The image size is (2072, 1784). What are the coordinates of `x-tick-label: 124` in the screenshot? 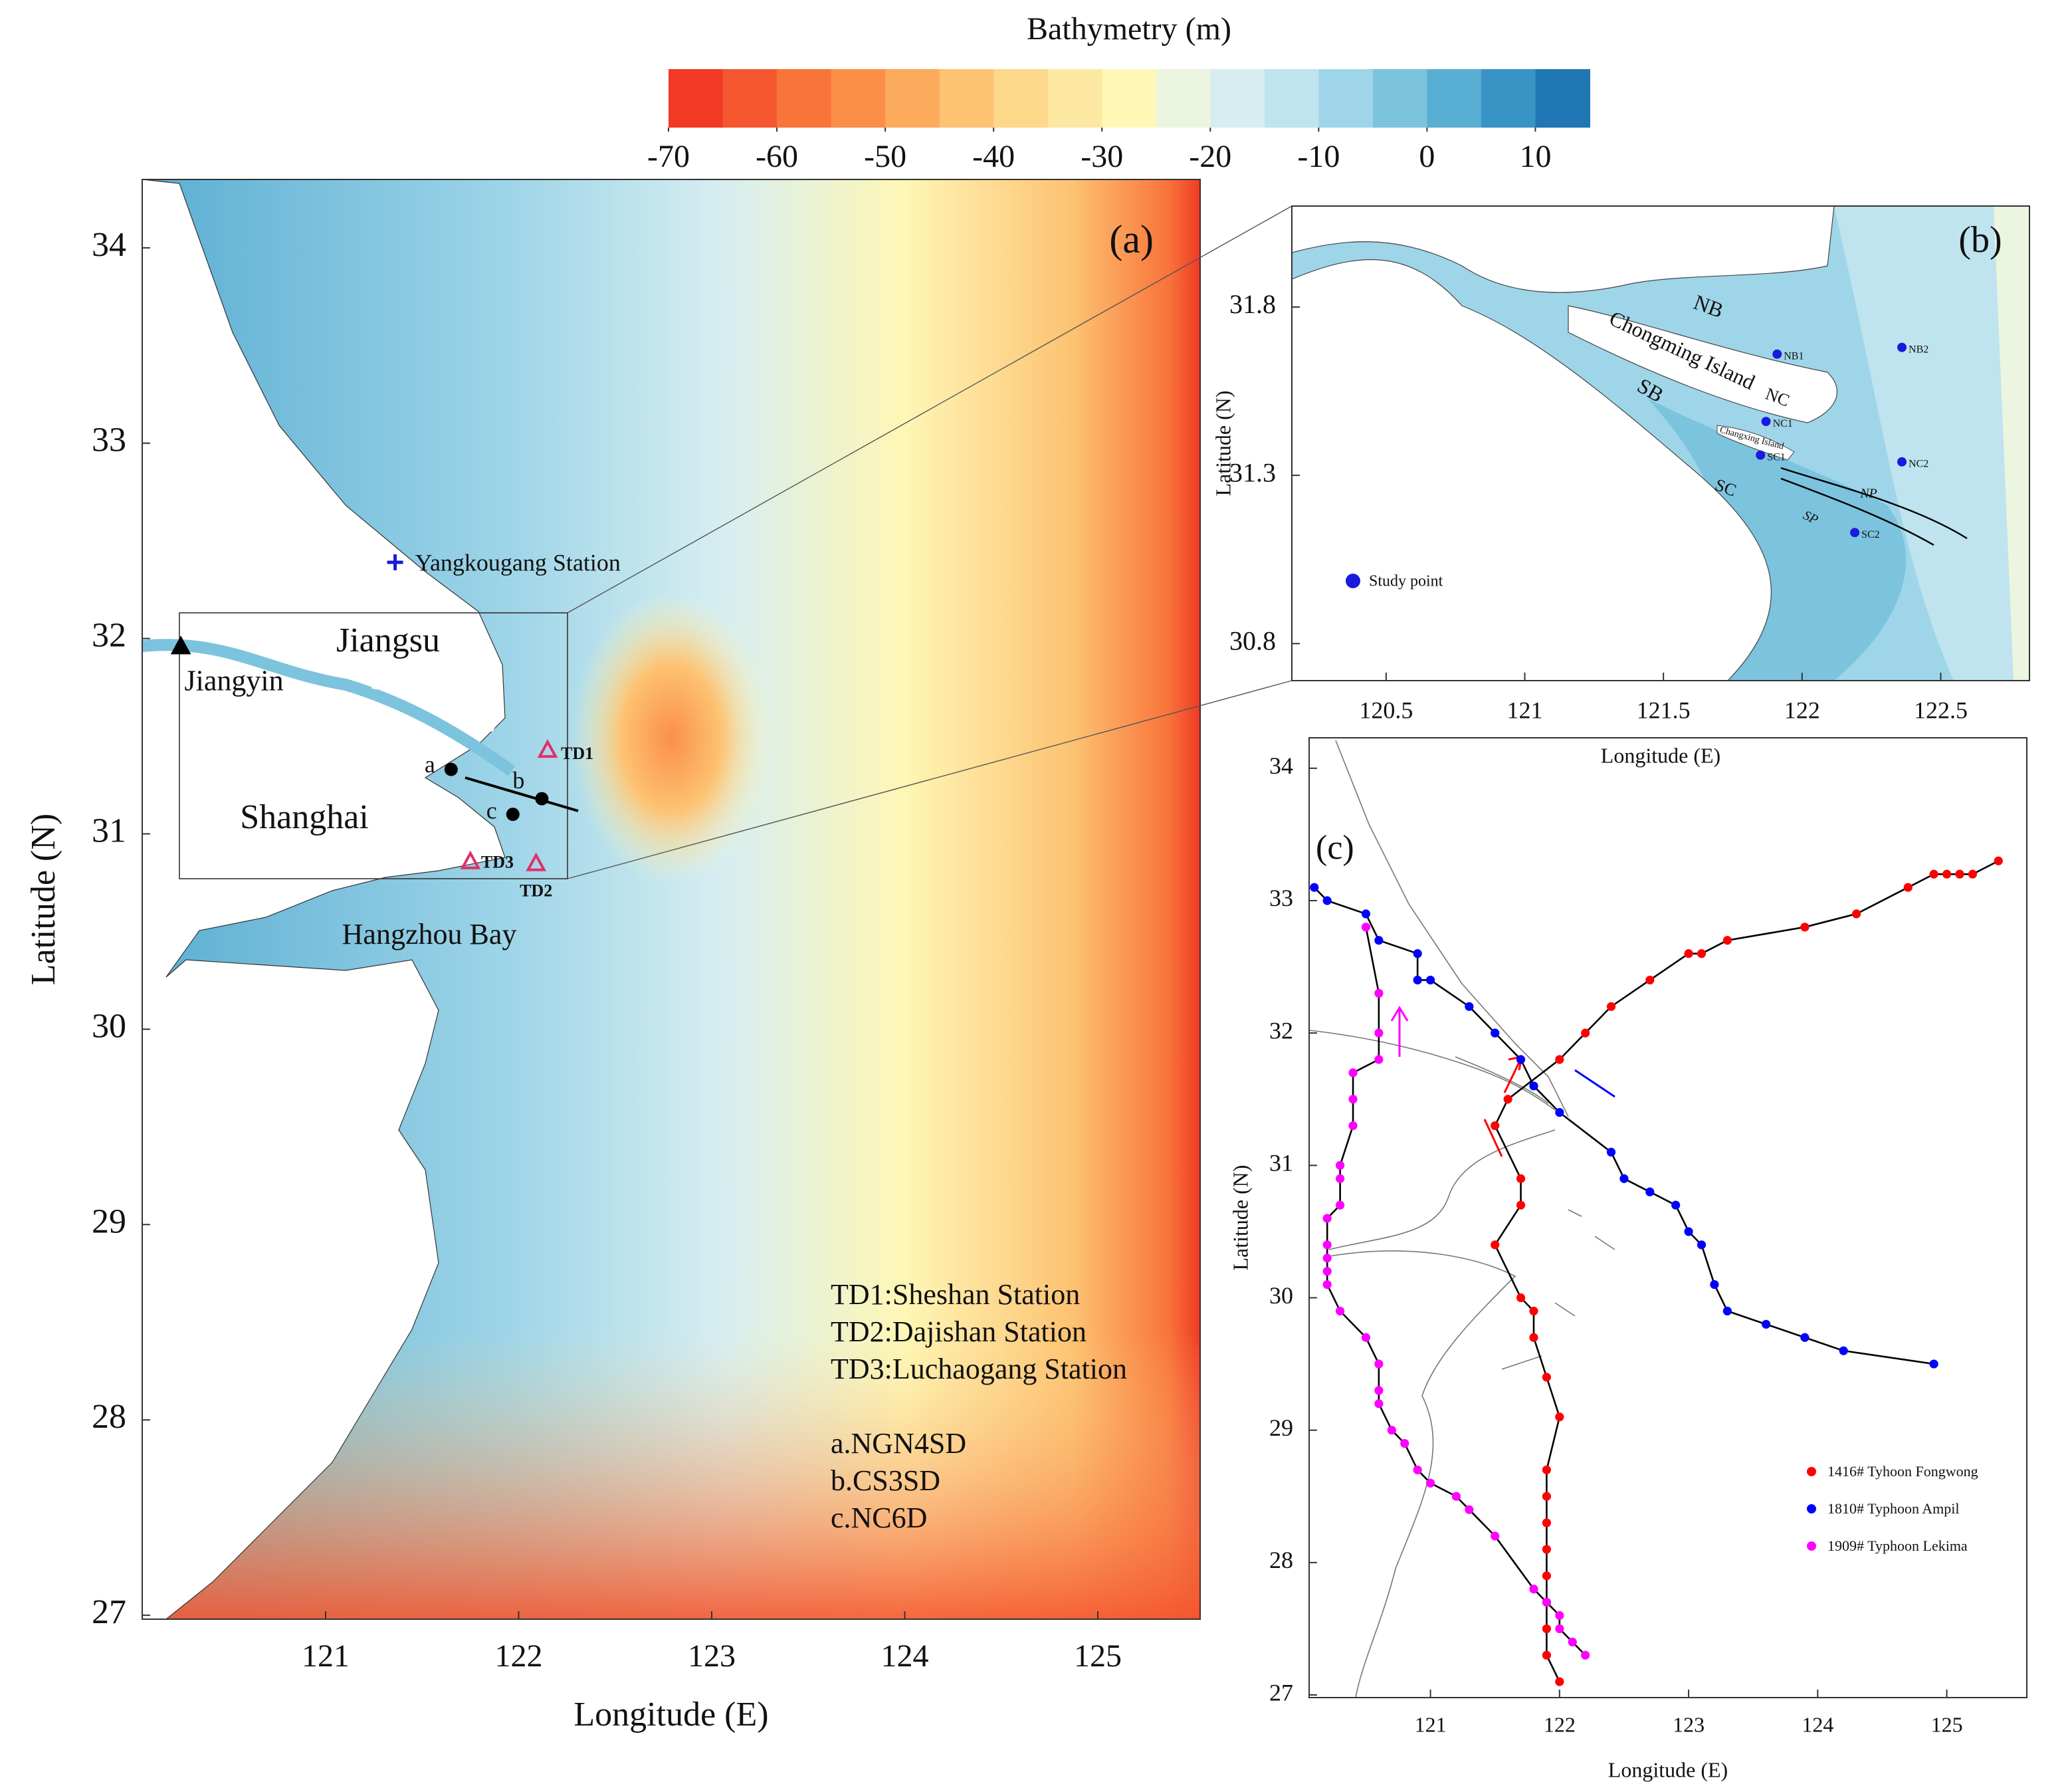 It's located at (1817, 1724).